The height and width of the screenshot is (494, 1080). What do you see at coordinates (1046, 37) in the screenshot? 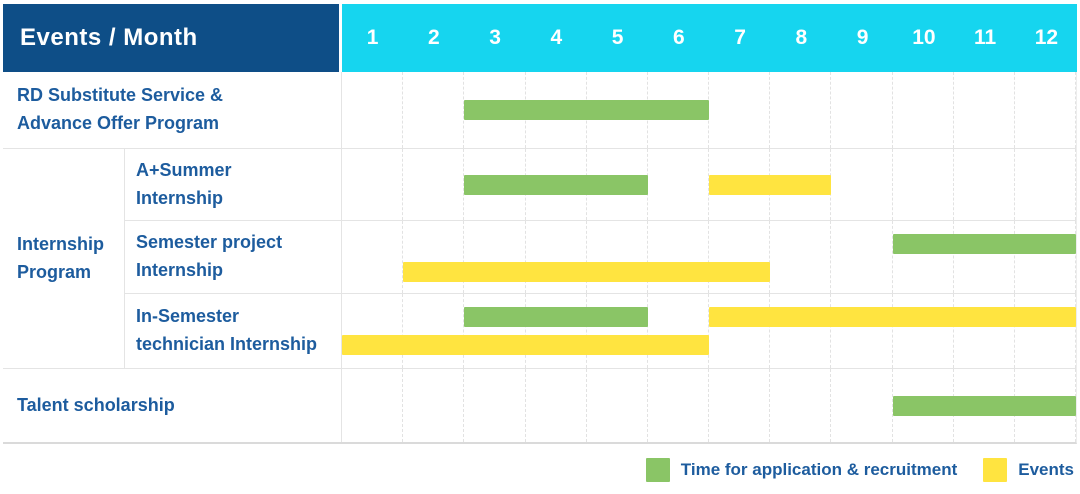
I see `month-header-12: 12` at bounding box center [1046, 37].